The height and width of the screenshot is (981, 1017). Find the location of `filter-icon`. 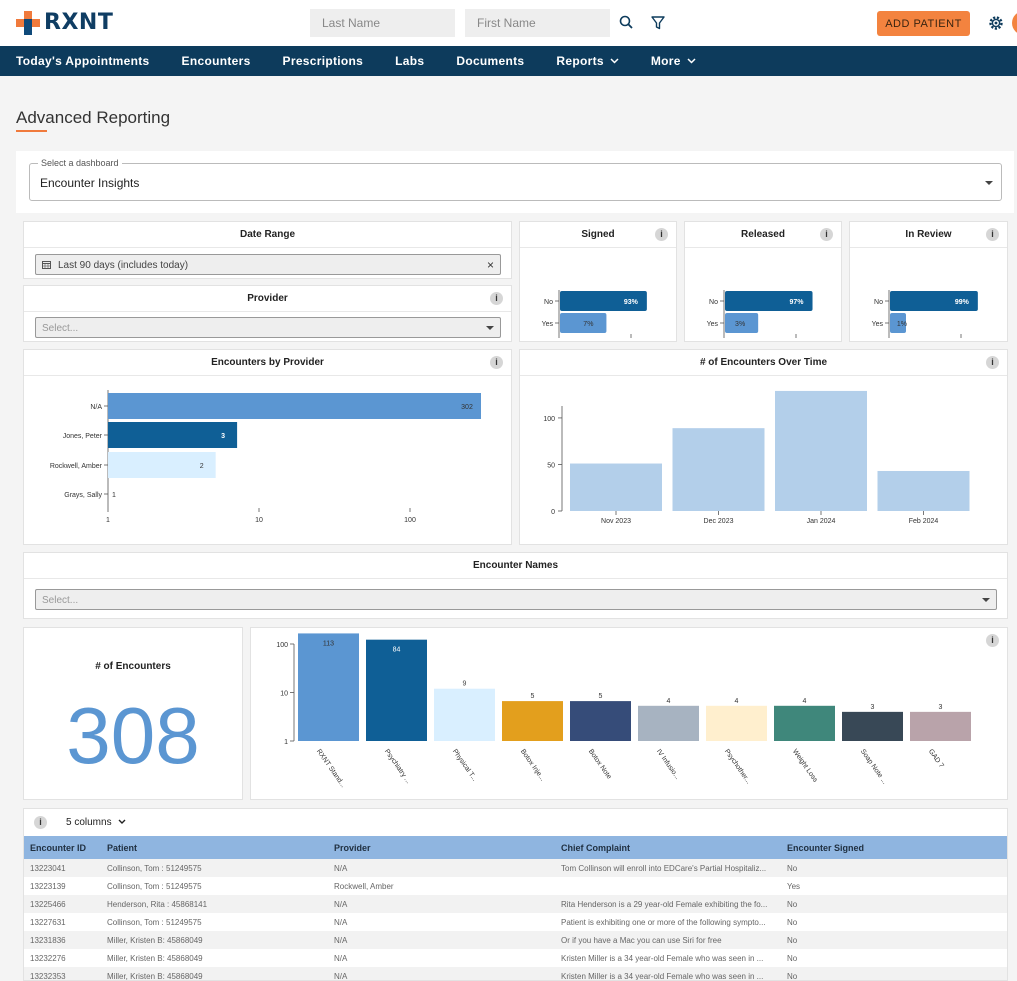

filter-icon is located at coordinates (658, 23).